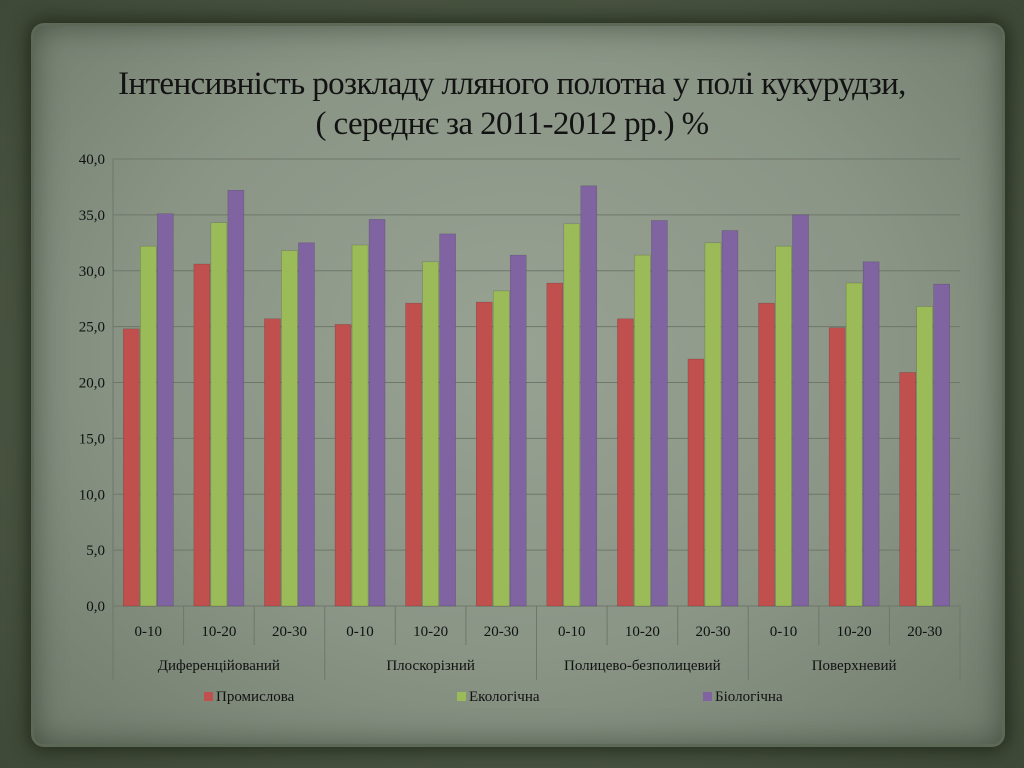 The height and width of the screenshot is (768, 1024). What do you see at coordinates (854, 666) in the screenshot?
I see `group-label: Поверхневий` at bounding box center [854, 666].